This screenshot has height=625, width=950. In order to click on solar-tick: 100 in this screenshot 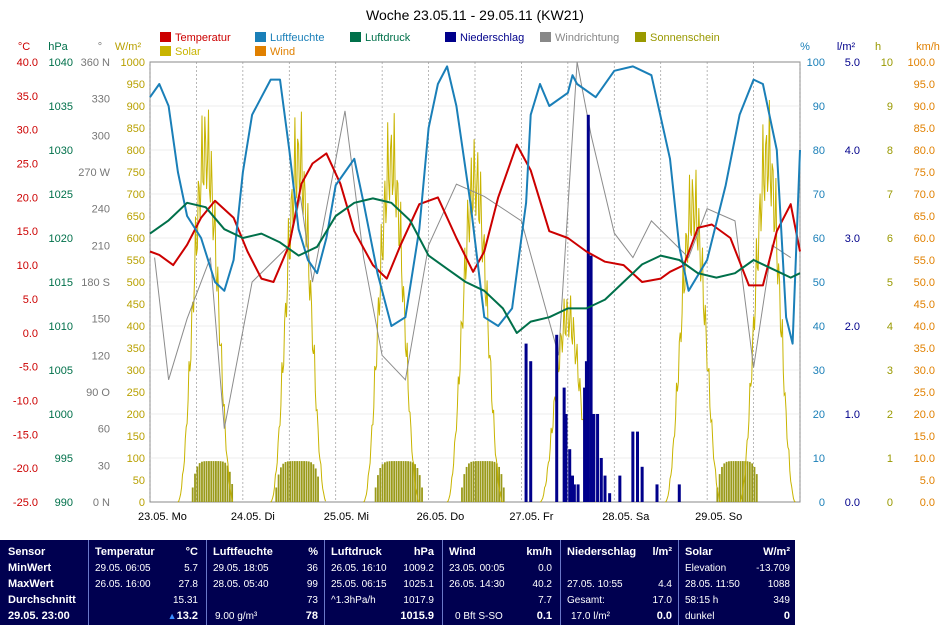, I will do `click(136, 459)`.